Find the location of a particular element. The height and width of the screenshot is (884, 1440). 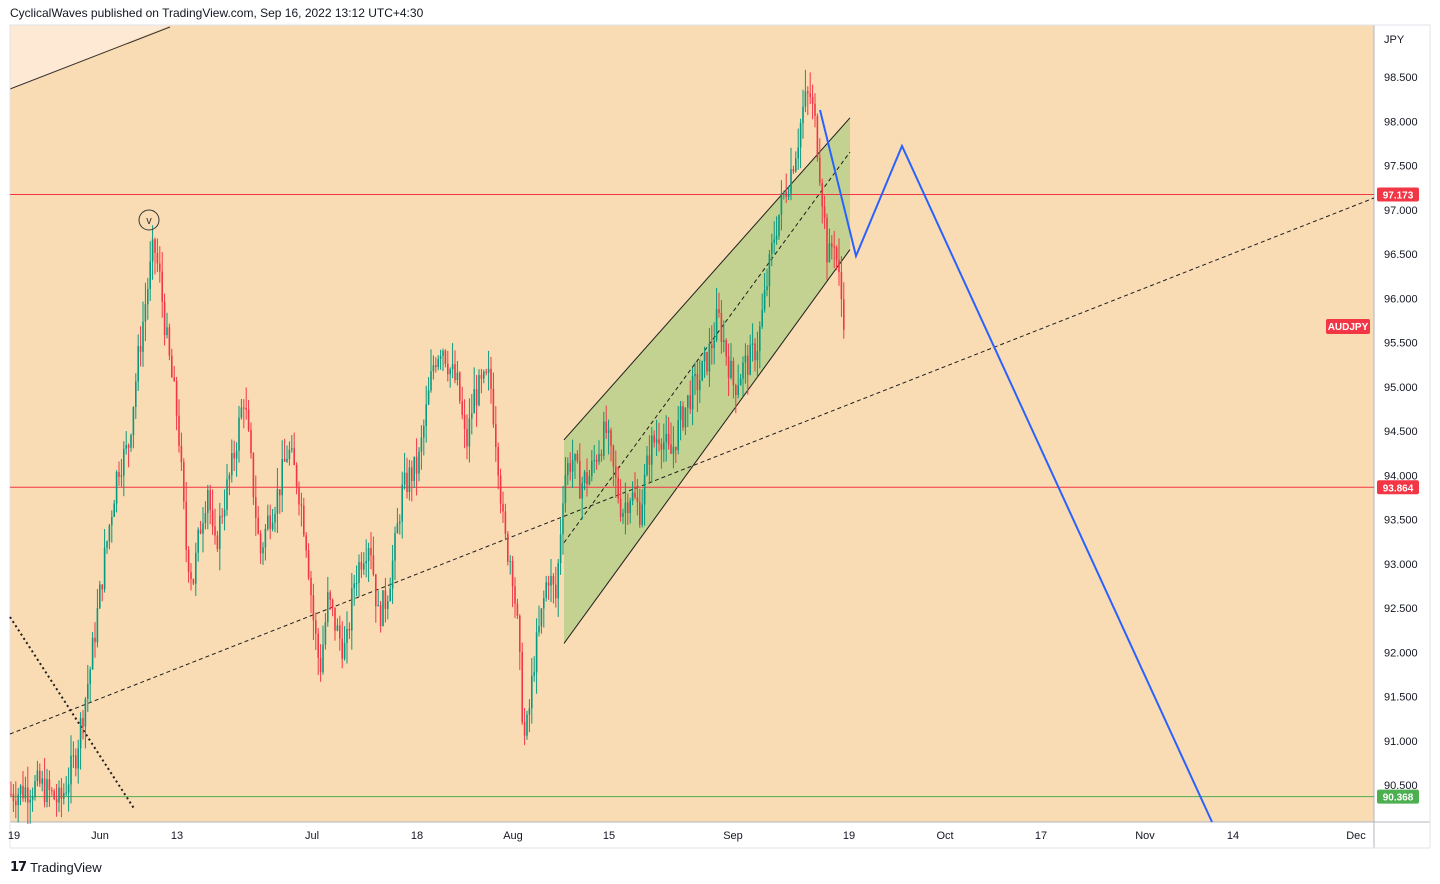

price-tick-label: 95.500 is located at coordinates (1401, 344).